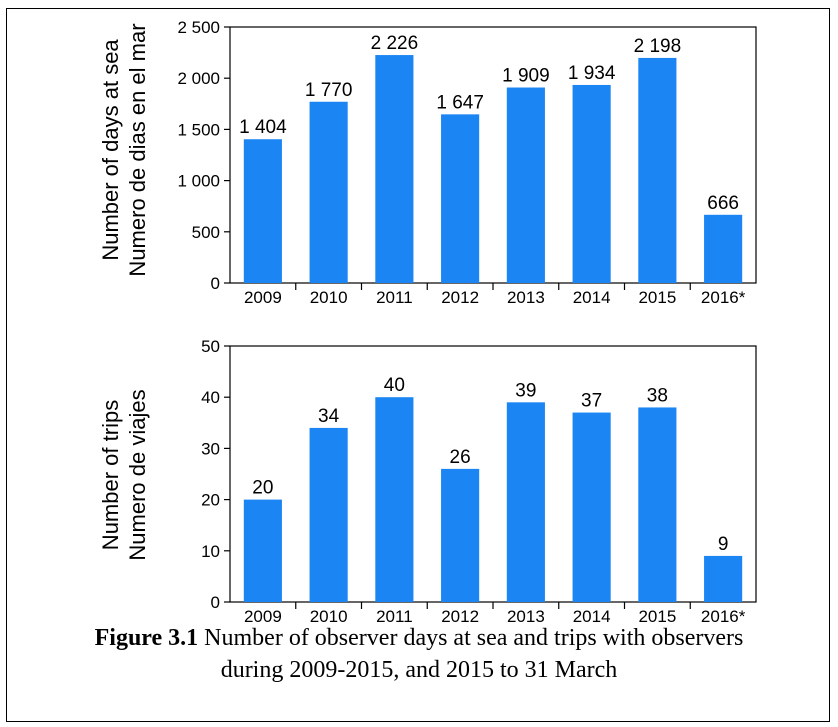 This screenshot has height=727, width=838. Describe the element at coordinates (262, 488) in the screenshot. I see `trips-value-label: 20` at that location.